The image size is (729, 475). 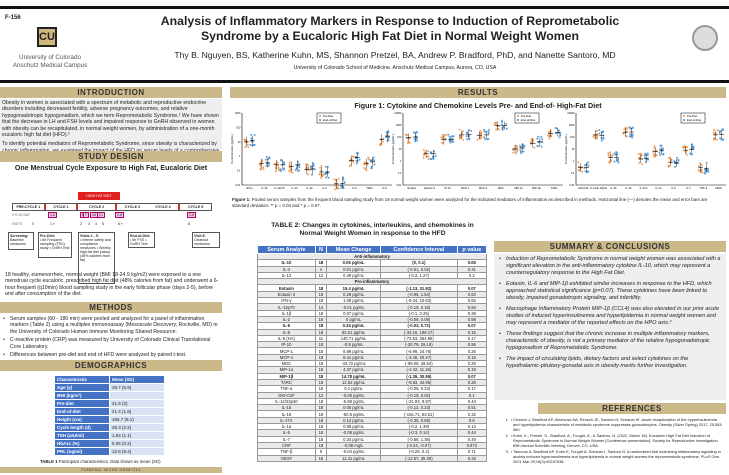 I want to click on x-tick-label: MCP-4, so click(x=483, y=188).